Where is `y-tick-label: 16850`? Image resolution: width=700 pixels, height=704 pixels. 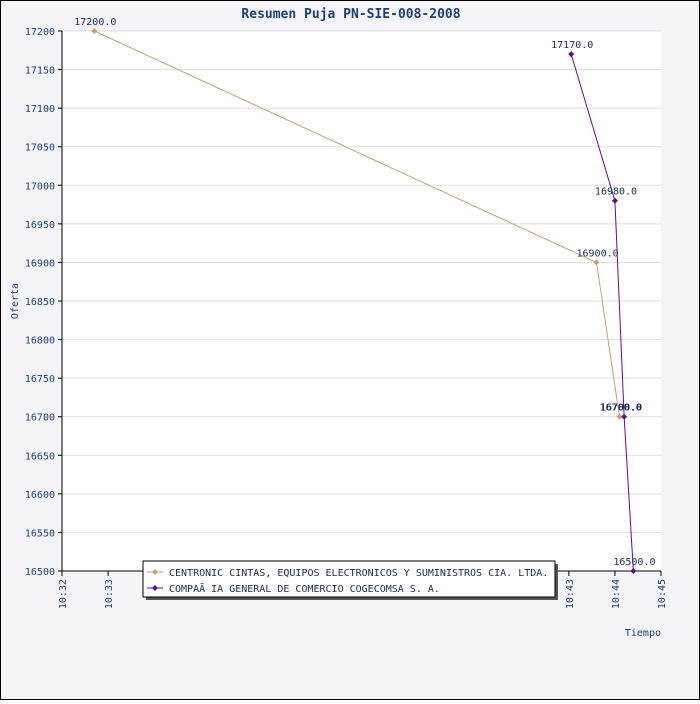 y-tick-label: 16850 is located at coordinates (40, 302).